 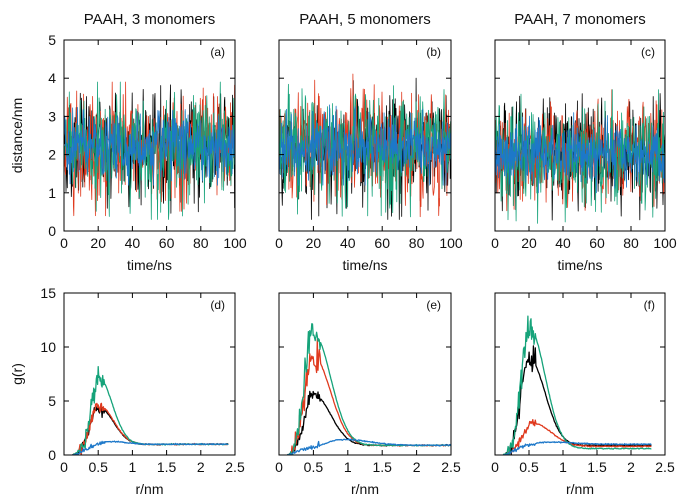 I want to click on y-tick-label: 1, so click(x=52, y=193).